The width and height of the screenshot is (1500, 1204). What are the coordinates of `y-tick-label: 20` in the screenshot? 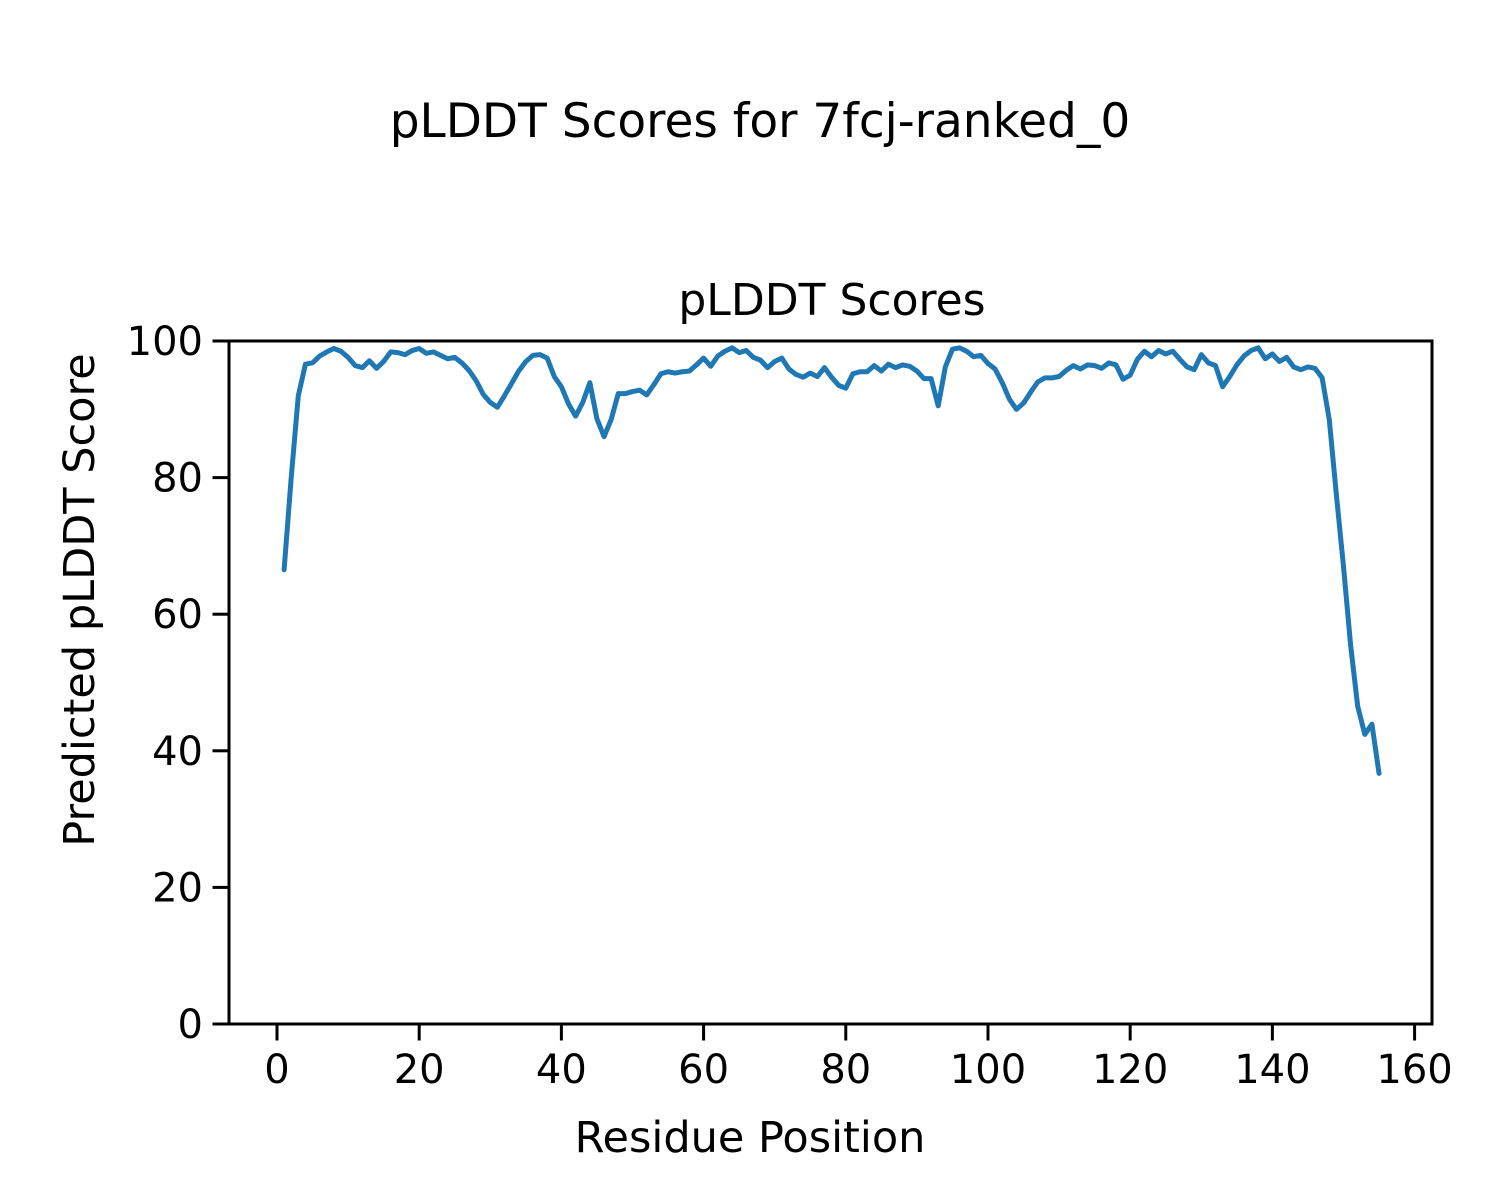 It's located at (177, 888).